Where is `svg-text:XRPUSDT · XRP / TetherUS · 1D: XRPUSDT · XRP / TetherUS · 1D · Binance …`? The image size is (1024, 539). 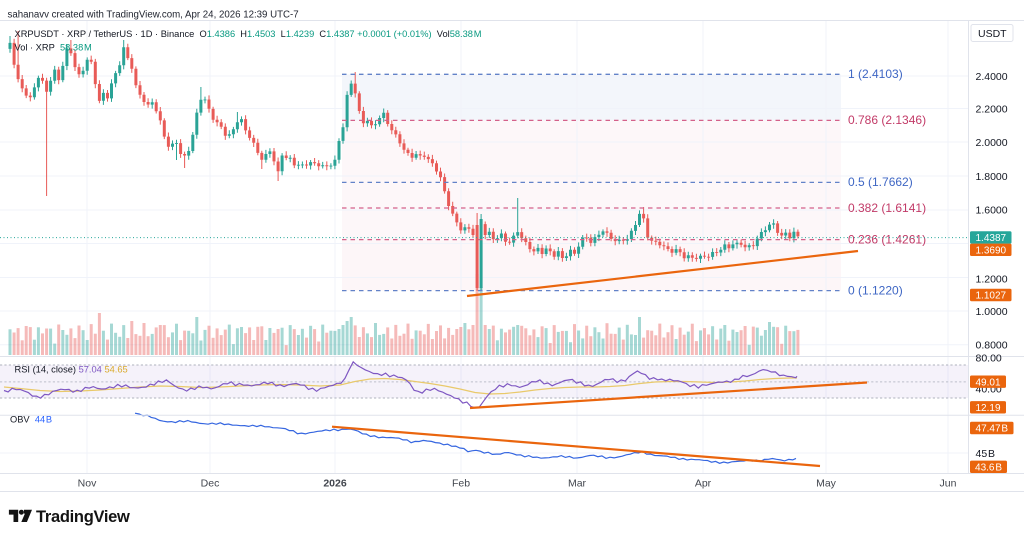 svg-text:XRPUSDT · XRP / TetherUS · 1D: XRPUSDT · XRP / TetherUS · 1D · Binance … is located at coordinates (248, 34).